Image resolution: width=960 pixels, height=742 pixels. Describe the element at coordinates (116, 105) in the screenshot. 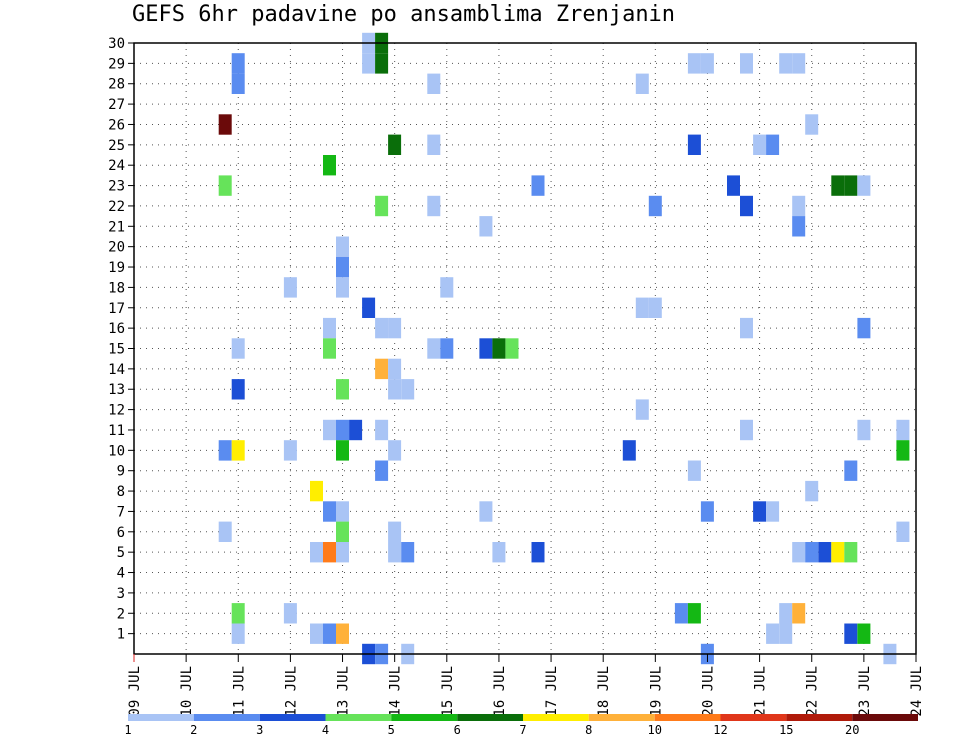

I see `y-tick-label: 27` at that location.